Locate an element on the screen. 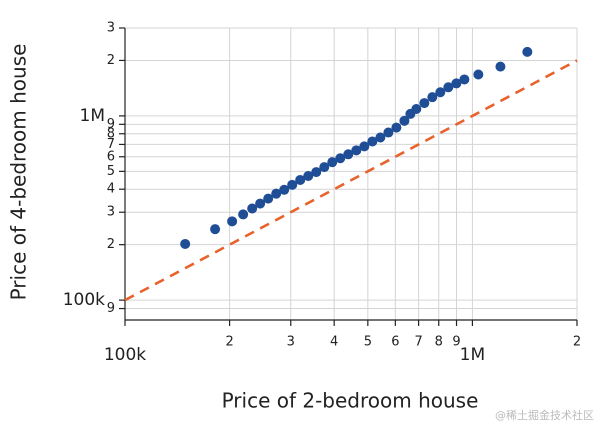 The image size is (600, 428). x-tick-label: 5 is located at coordinates (368, 342).